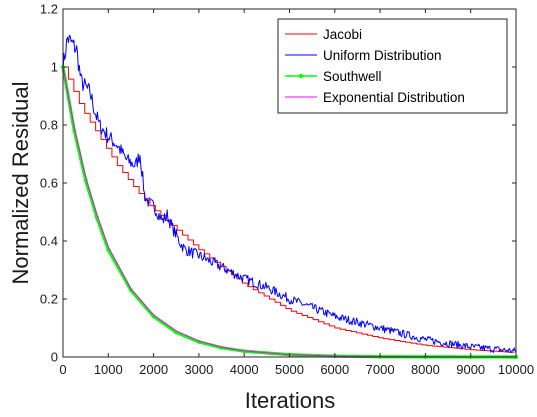 This screenshot has height=417, width=537. What do you see at coordinates (470, 369) in the screenshot?
I see `x-tick-label: 9000` at bounding box center [470, 369].